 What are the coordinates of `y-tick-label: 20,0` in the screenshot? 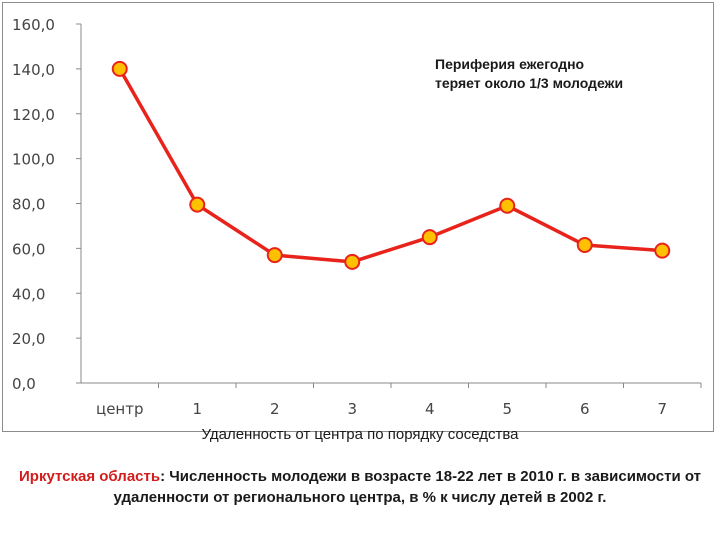 It's located at (28, 339).